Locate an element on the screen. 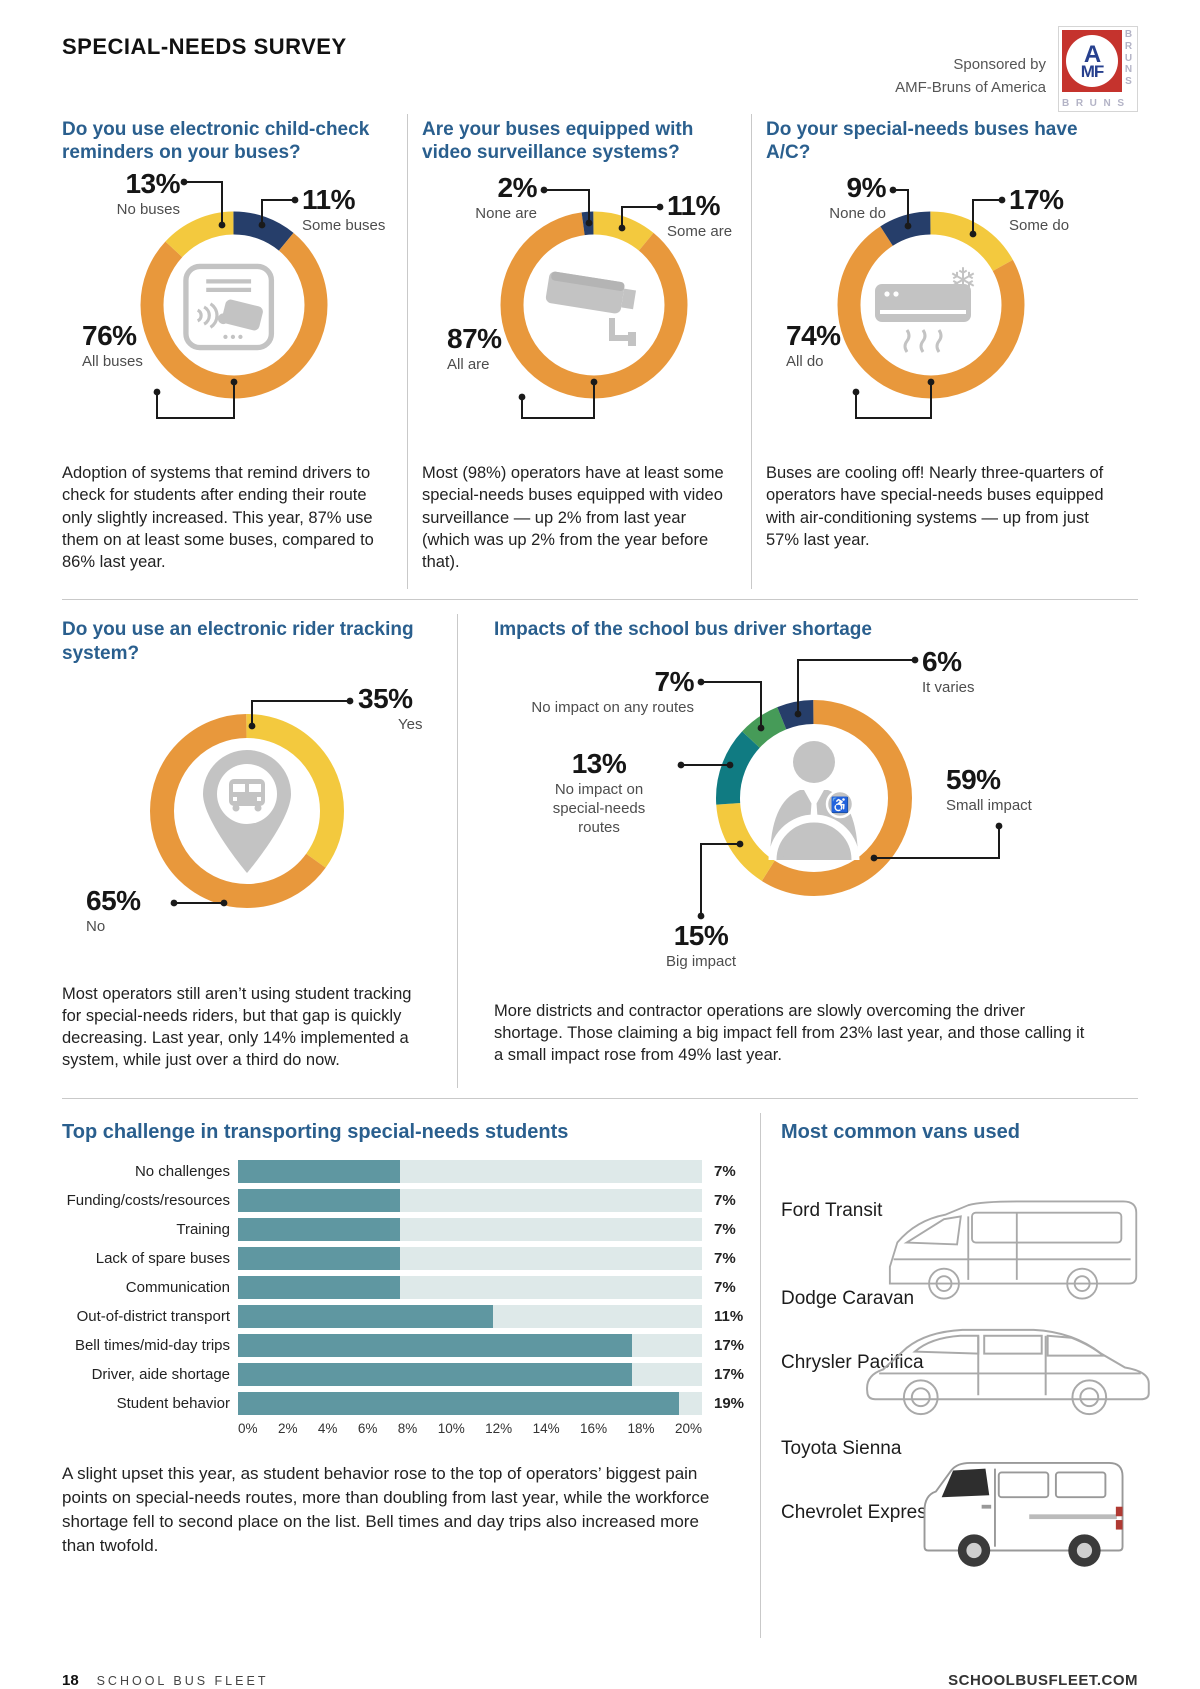 This screenshot has width=1200, height=1689. ac-card: Do your special-needs buses have A/C? ❄ is located at coordinates (944, 352).